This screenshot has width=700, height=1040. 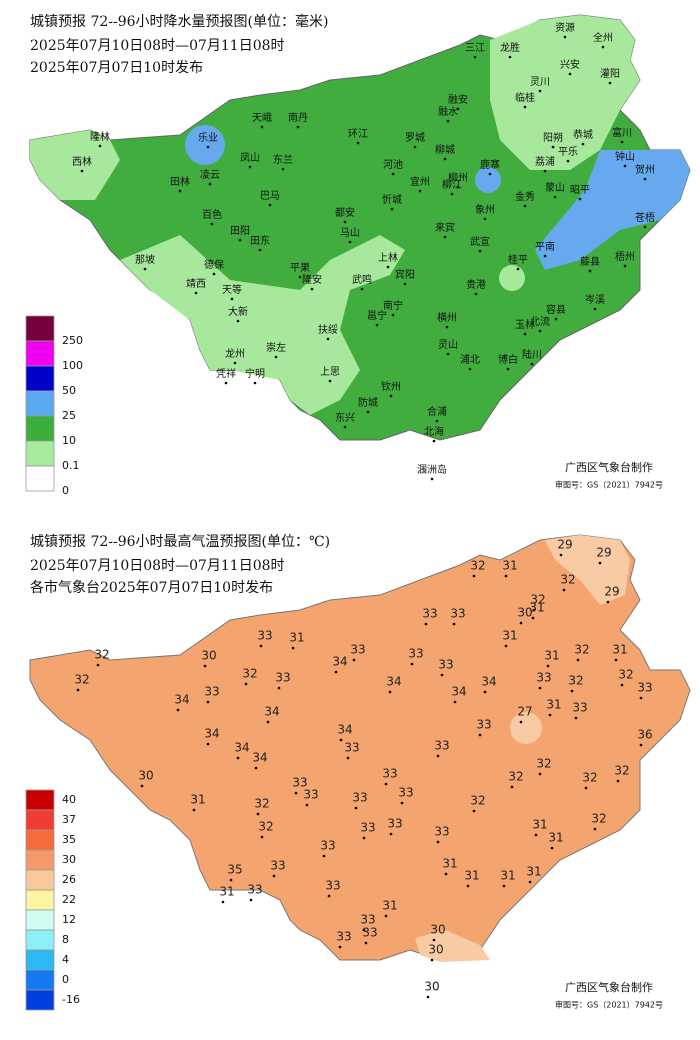 What do you see at coordinates (603, 37) in the screenshot?
I see `place-label: 全州` at bounding box center [603, 37].